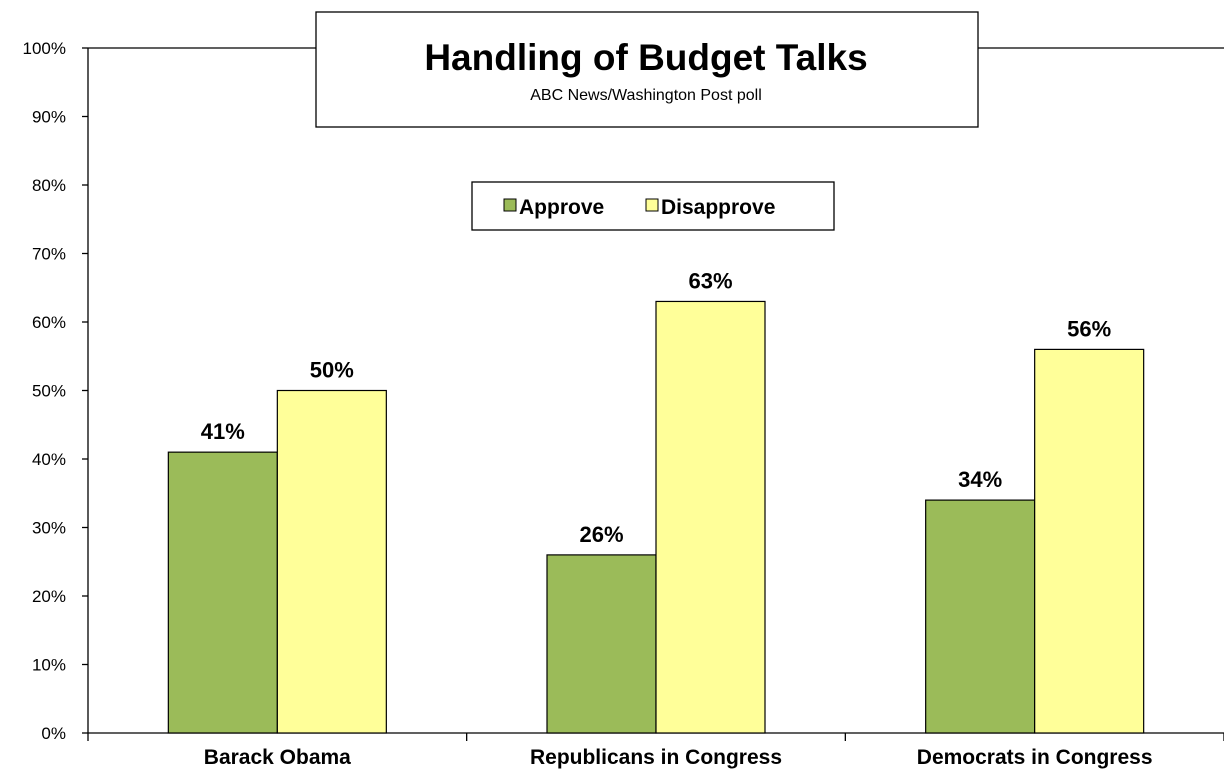 Image resolution: width=1224 pixels, height=775 pixels. Describe the element at coordinates (49, 185) in the screenshot. I see `y-tick-label: 80%` at that location.